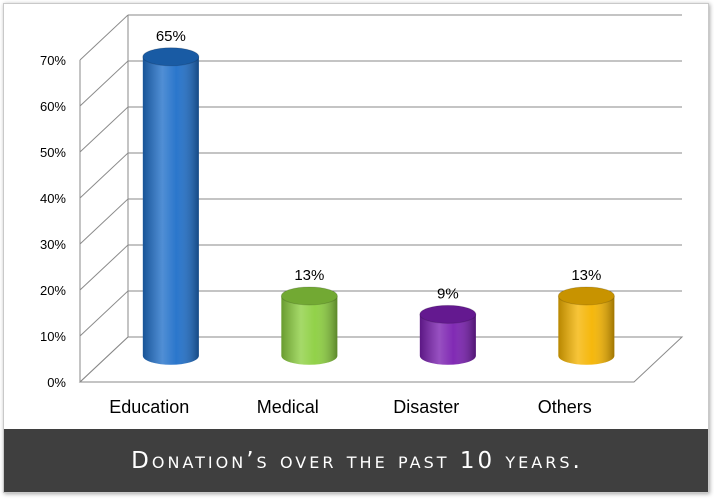 The height and width of the screenshot is (499, 714). Describe the element at coordinates (565, 407) in the screenshot. I see `x-category-label: Others` at that location.